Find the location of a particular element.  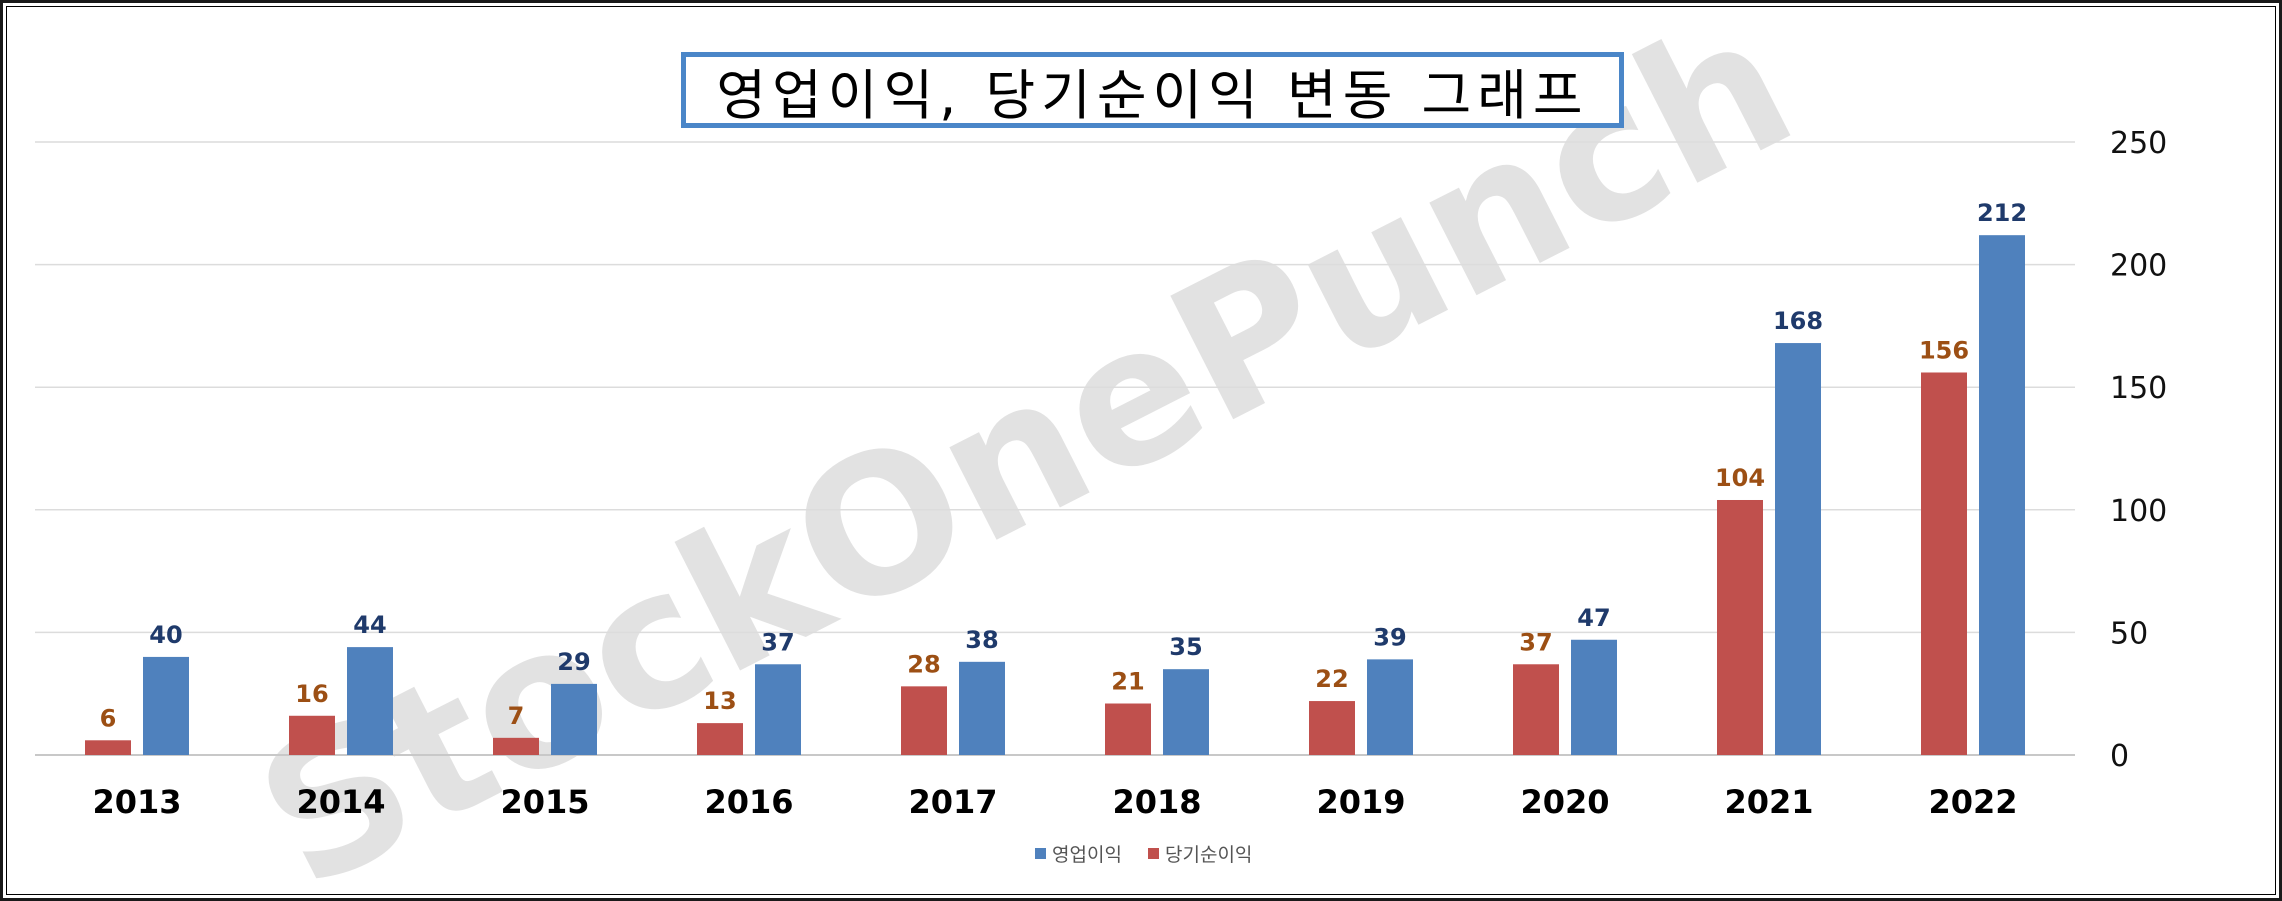

bar-net-income-2022 is located at coordinates (1944, 563).